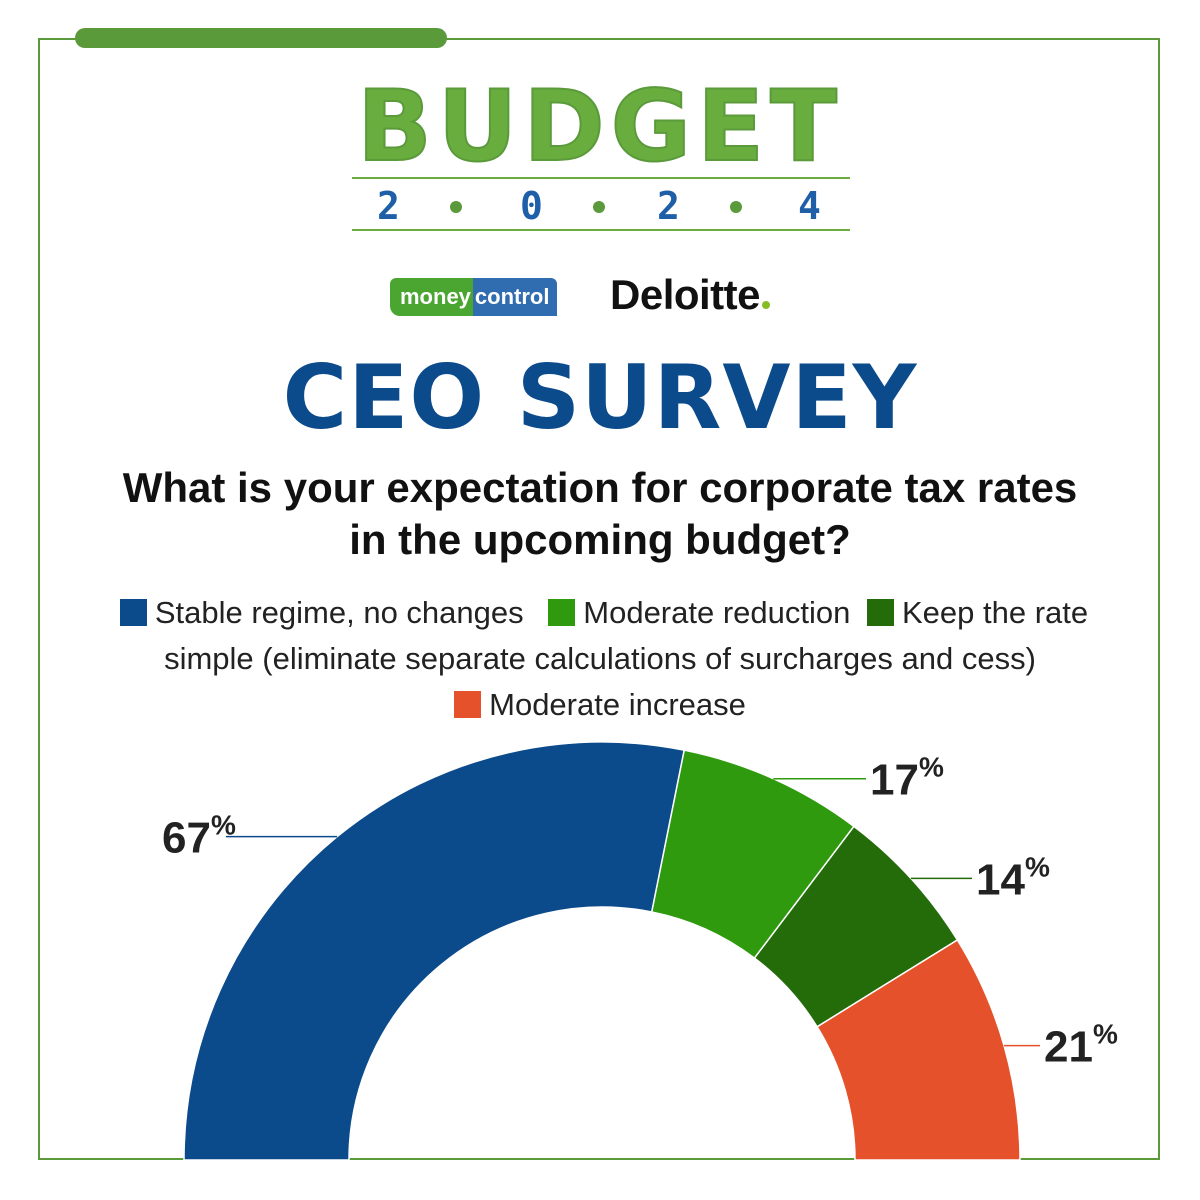 The image size is (1200, 1200). I want to click on data-label: 21%, so click(1081, 1045).